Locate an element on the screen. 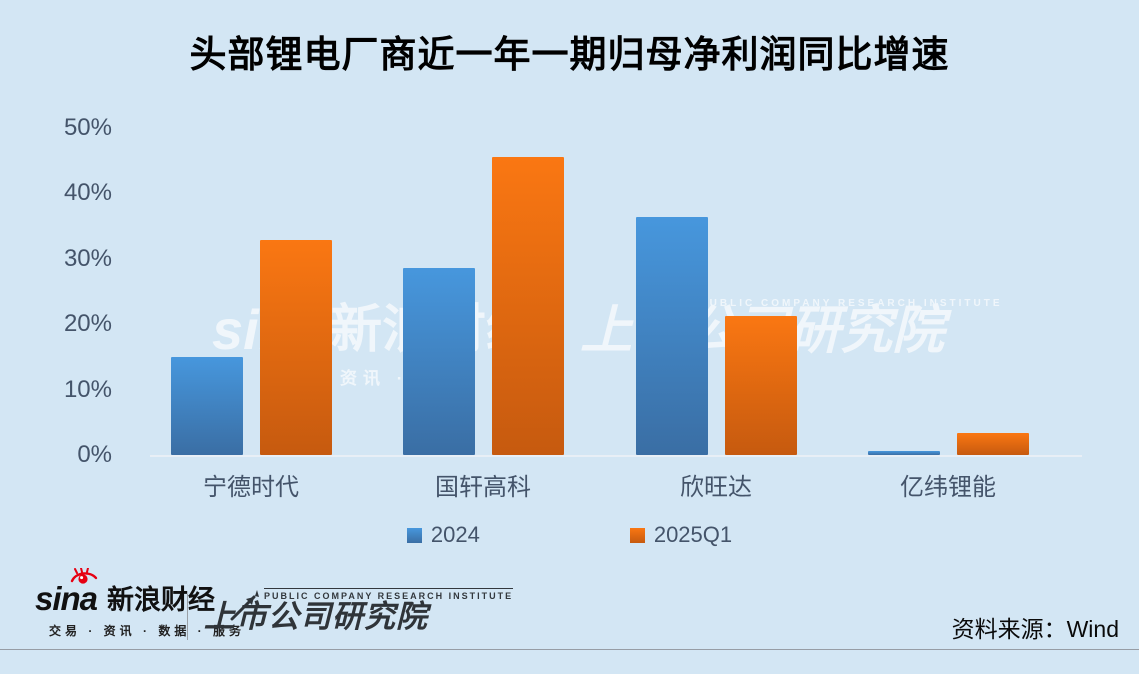 This screenshot has height=674, width=1139. legend-swatch-2024 is located at coordinates (414, 535).